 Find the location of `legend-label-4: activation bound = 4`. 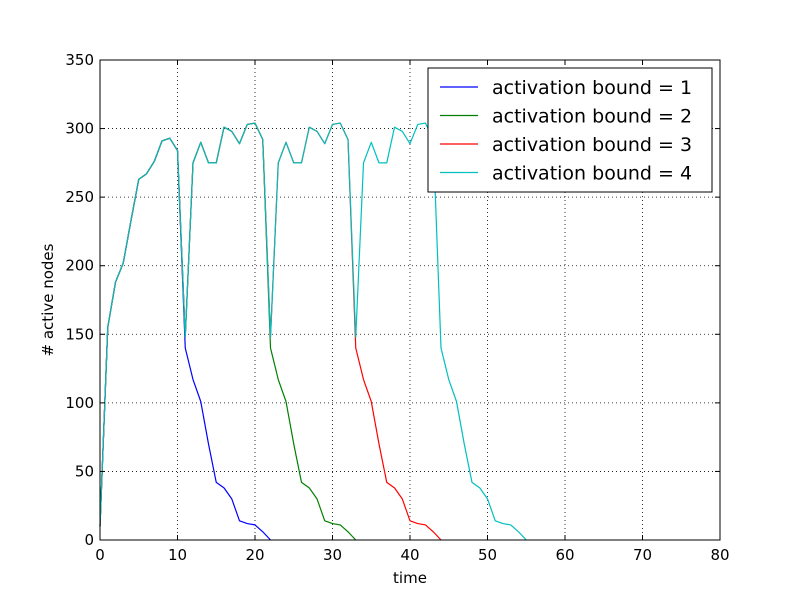

legend-label-4: activation bound = 4 is located at coordinates (592, 174).